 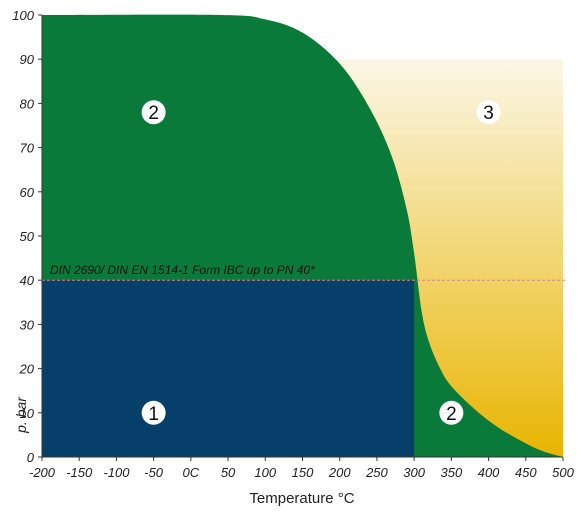 What do you see at coordinates (301, 498) in the screenshot?
I see `x-axis-title: Temperature °C` at bounding box center [301, 498].